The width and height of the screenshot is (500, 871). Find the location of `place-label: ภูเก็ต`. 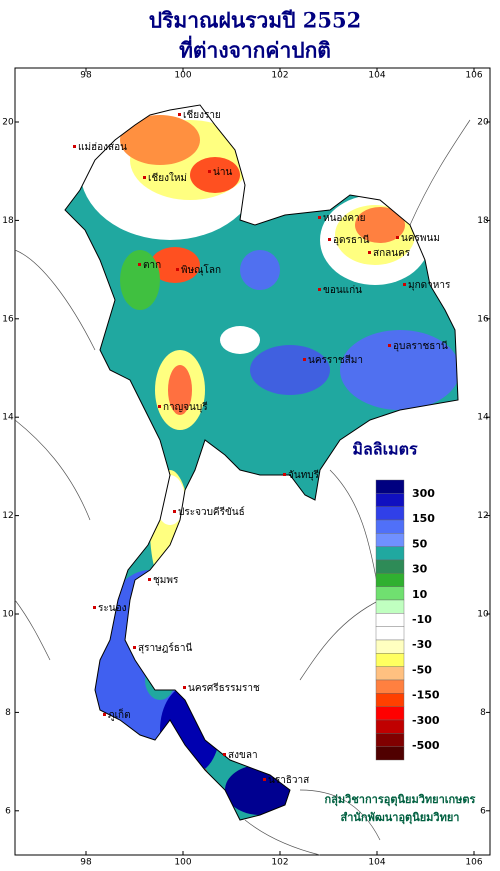

place-label: ภูเก็ต is located at coordinates (119, 714).